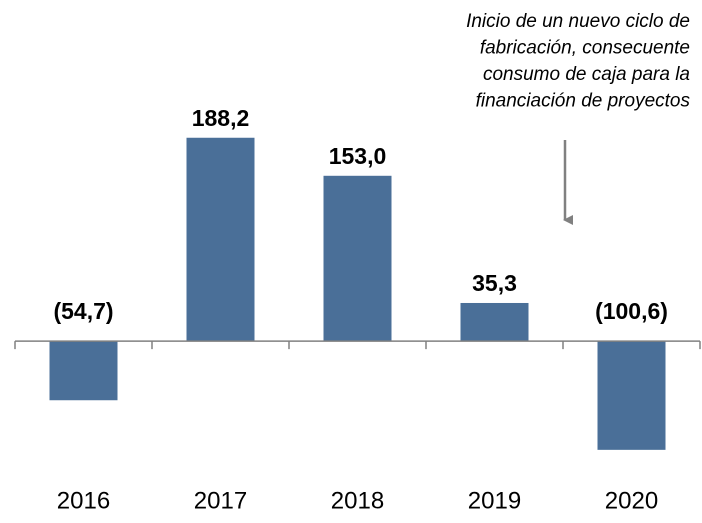 This screenshot has width=702, height=523. What do you see at coordinates (494, 283) in the screenshot?
I see `value-label: 35,3` at bounding box center [494, 283].